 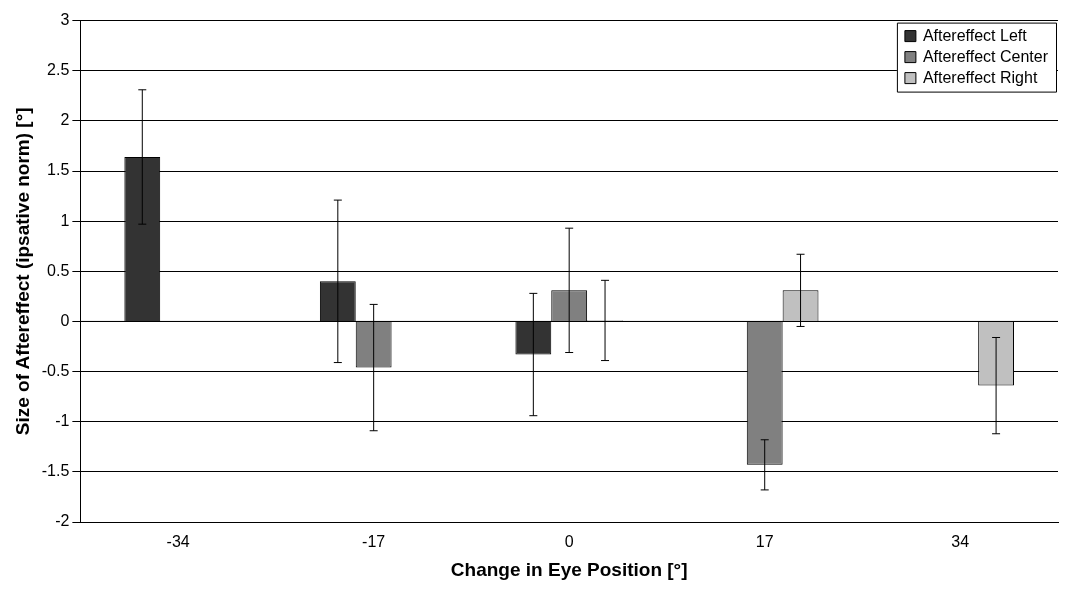 What do you see at coordinates (569, 569) in the screenshot?
I see `x-axis-title: Change in Eye Position [°]` at bounding box center [569, 569].